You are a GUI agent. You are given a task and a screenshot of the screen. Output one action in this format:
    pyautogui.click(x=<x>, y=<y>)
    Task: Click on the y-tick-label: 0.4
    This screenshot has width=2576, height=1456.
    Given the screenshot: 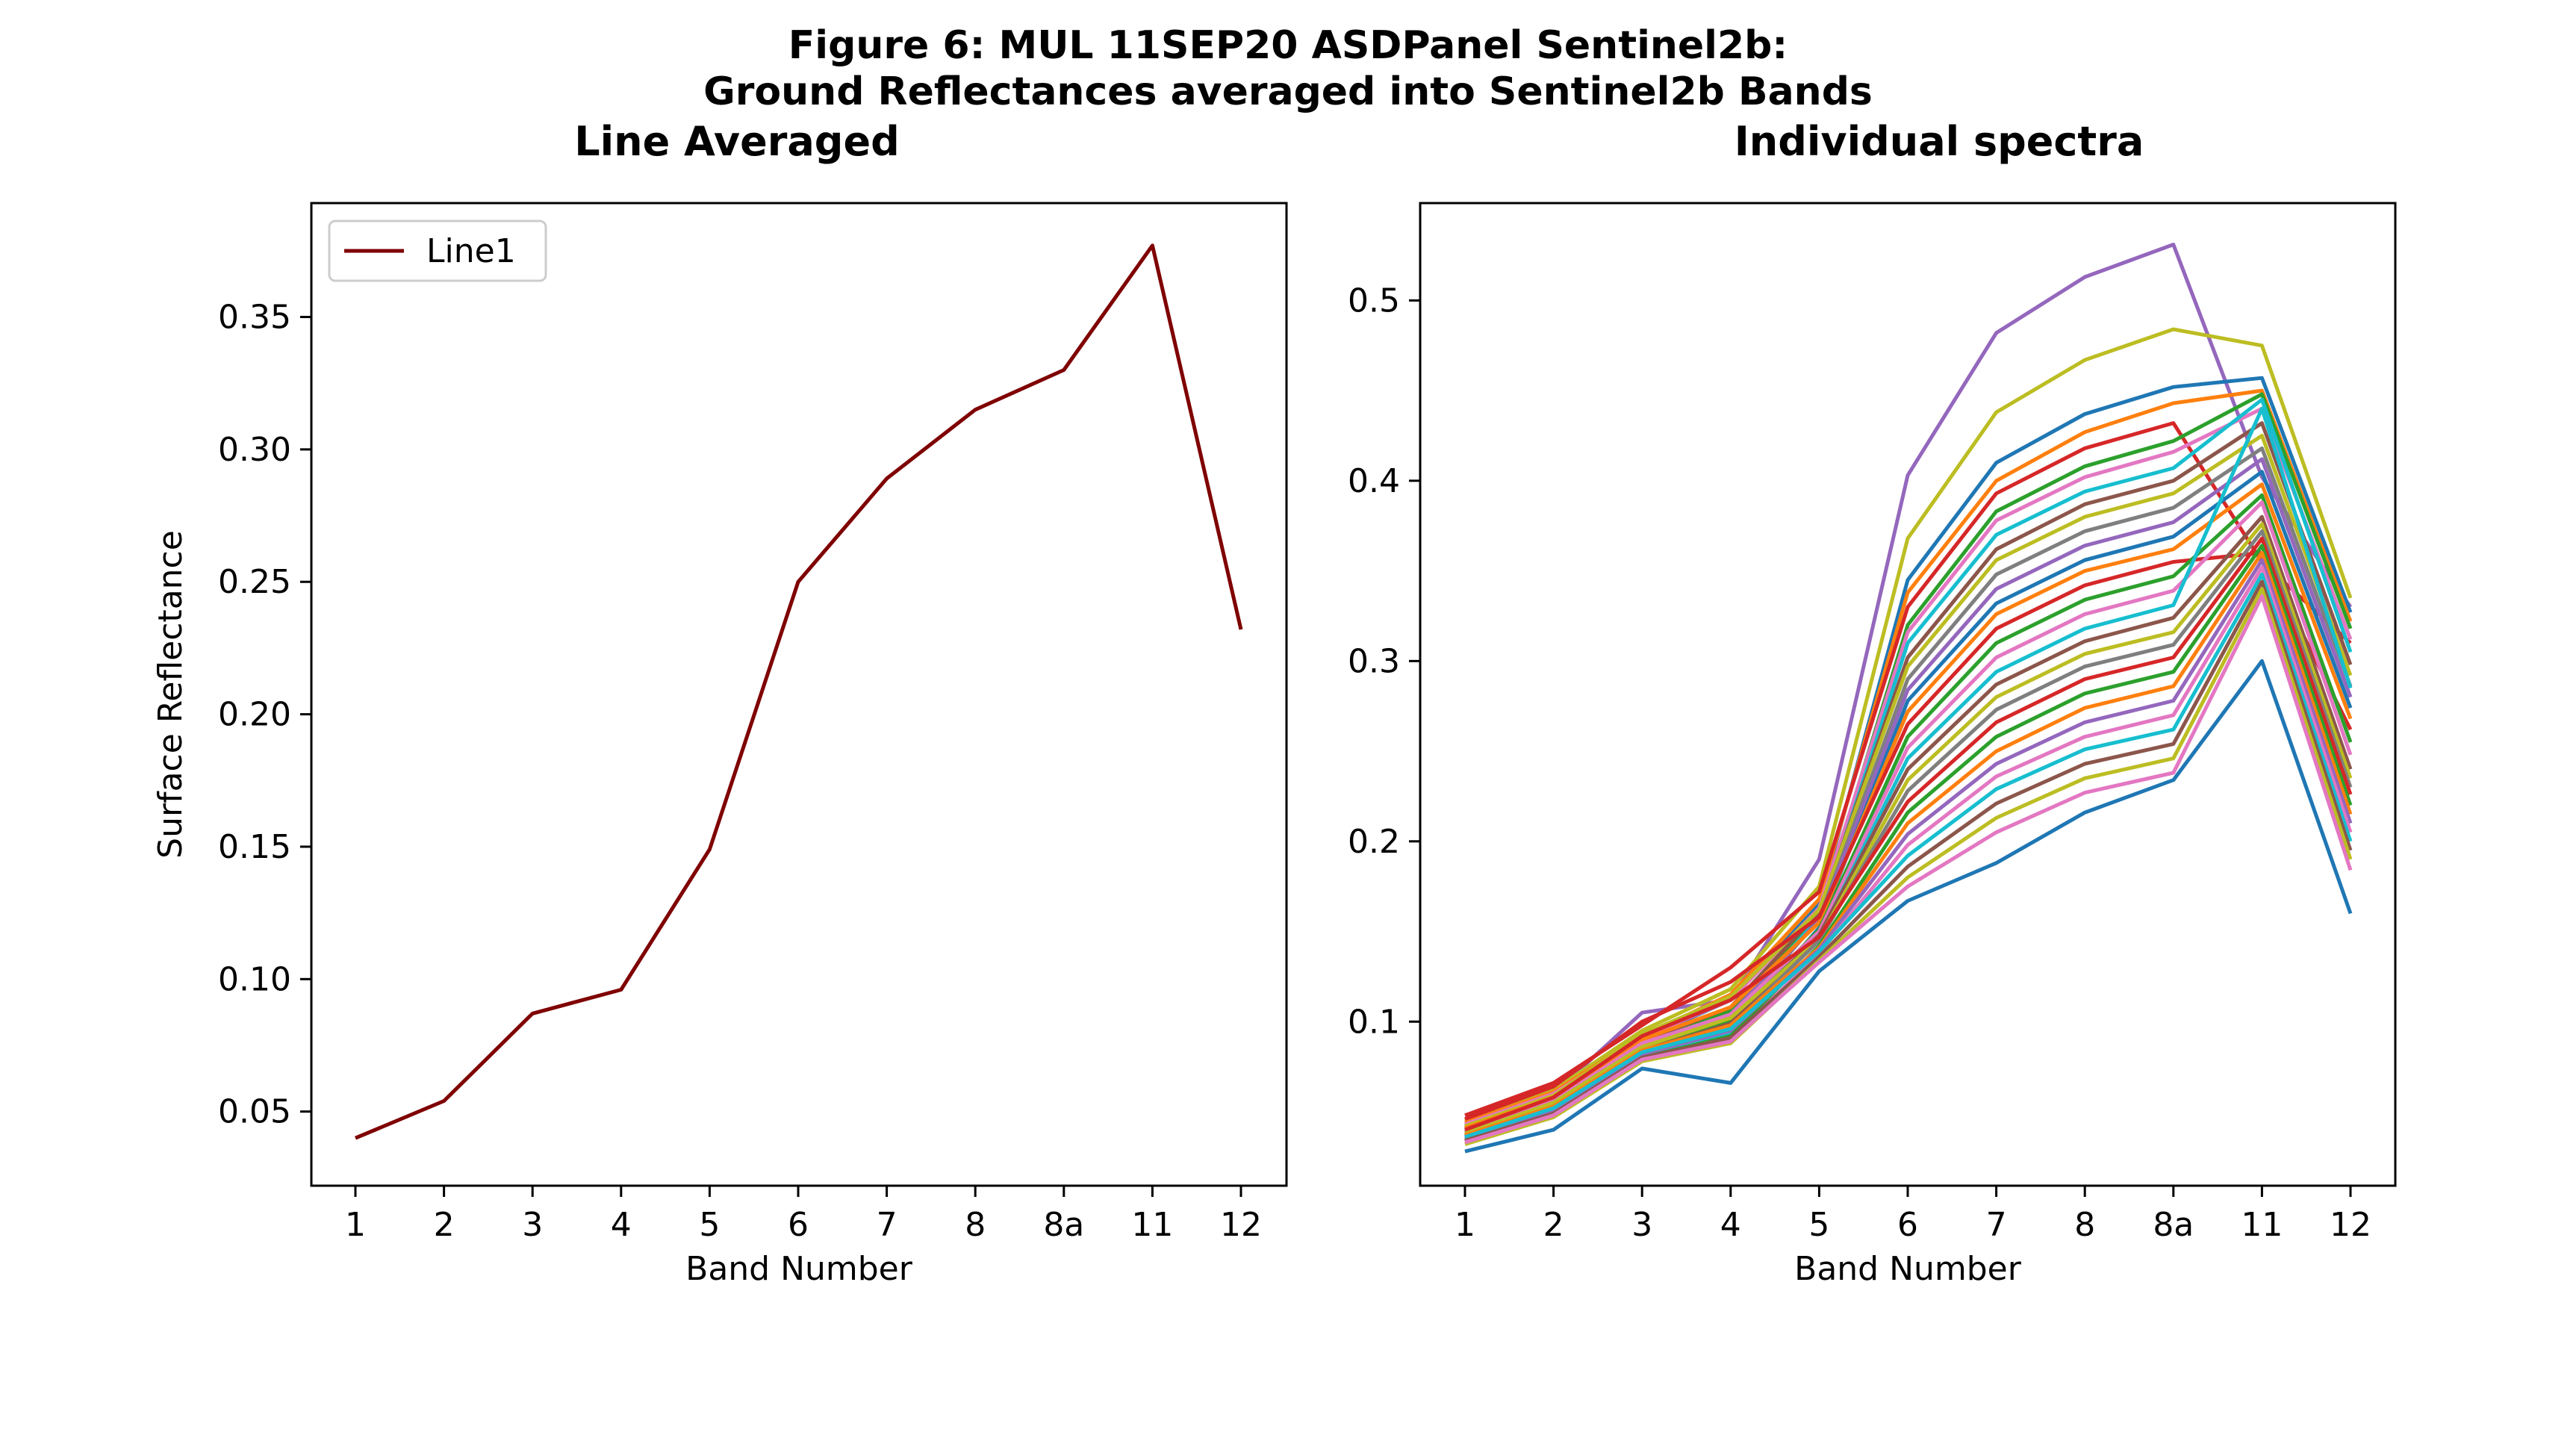 What is the action you would take?
    pyautogui.click(x=1374, y=481)
    